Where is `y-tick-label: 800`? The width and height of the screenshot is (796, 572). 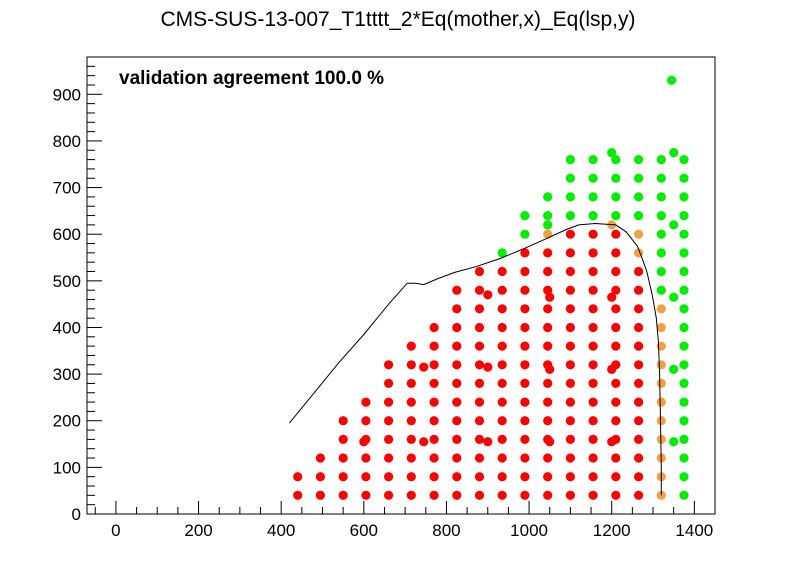 y-tick-label: 800 is located at coordinates (67, 141).